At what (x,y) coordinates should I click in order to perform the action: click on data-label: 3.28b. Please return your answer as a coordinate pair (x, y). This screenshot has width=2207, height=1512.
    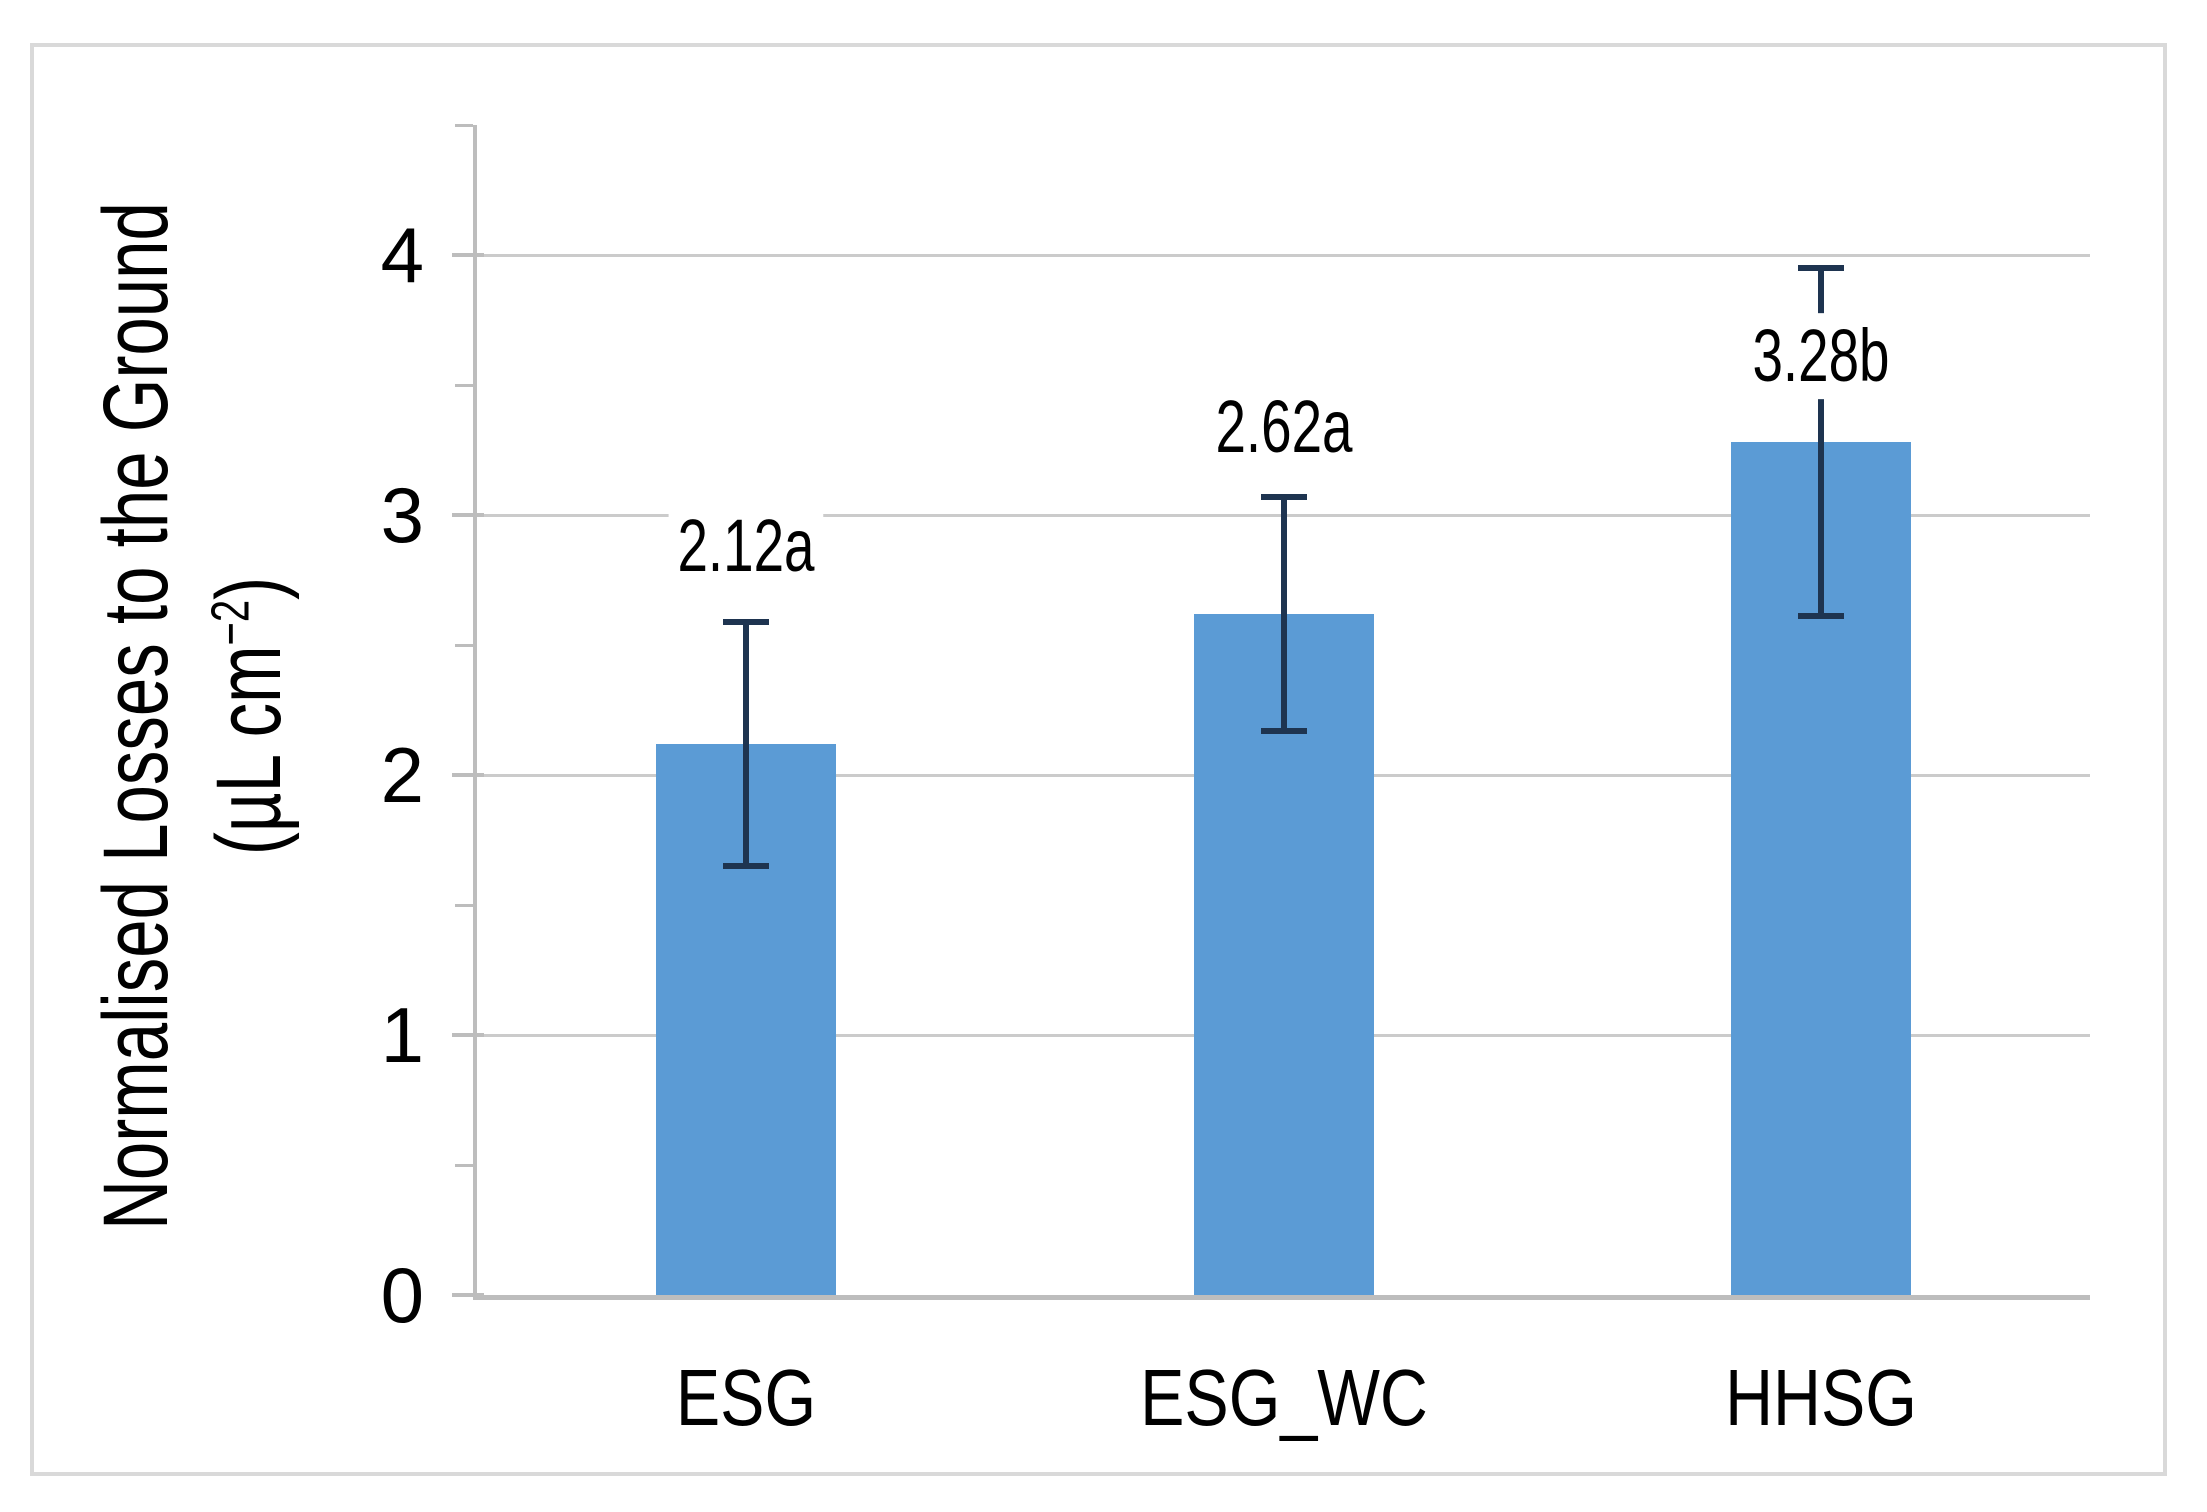
    Looking at the image, I should click on (1821, 356).